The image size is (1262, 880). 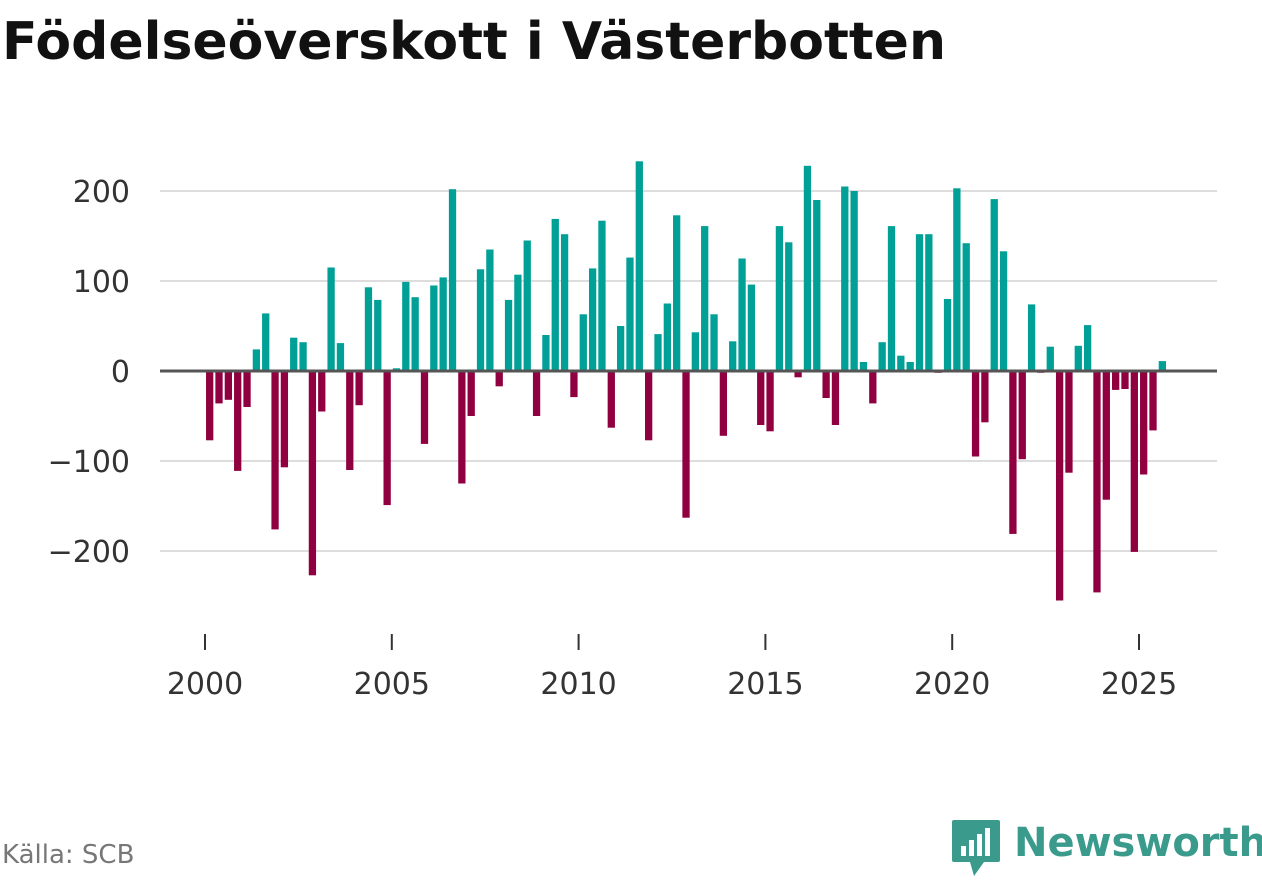 I want to click on bar-q30, so click(x=480, y=320).